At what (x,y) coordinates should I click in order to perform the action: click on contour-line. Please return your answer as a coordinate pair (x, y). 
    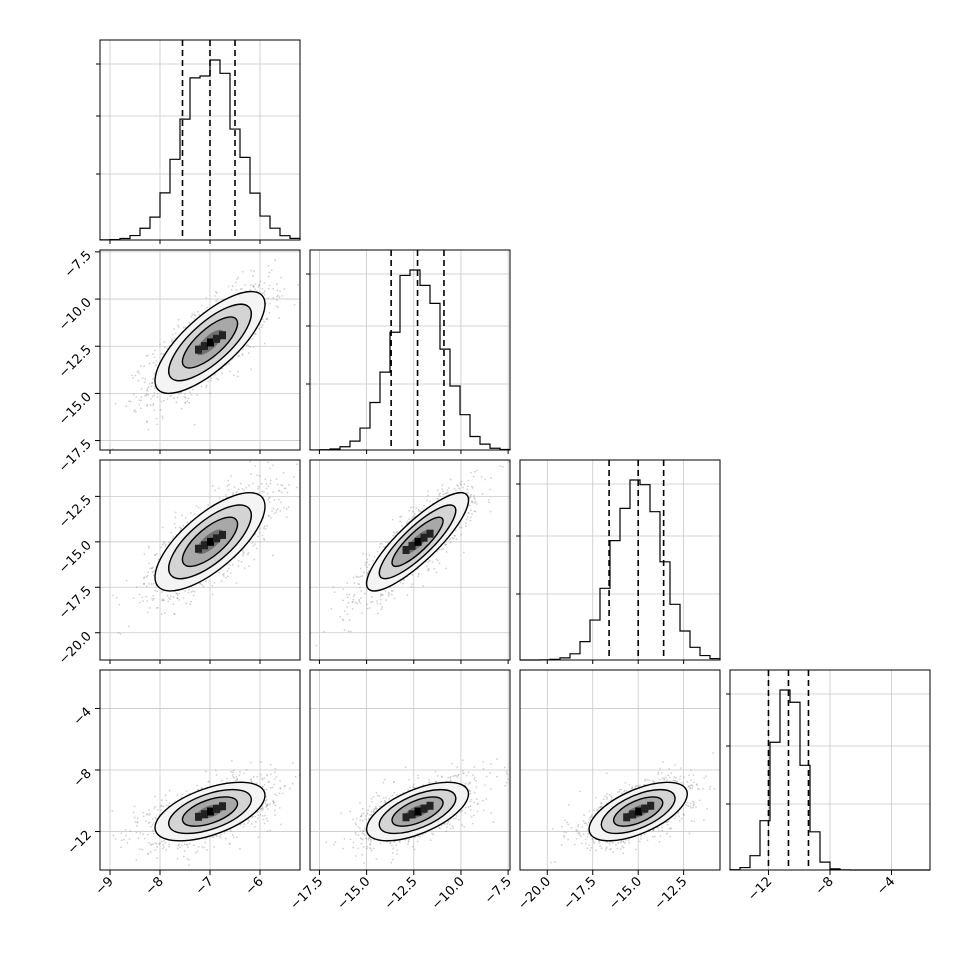
    Looking at the image, I should click on (210, 542).